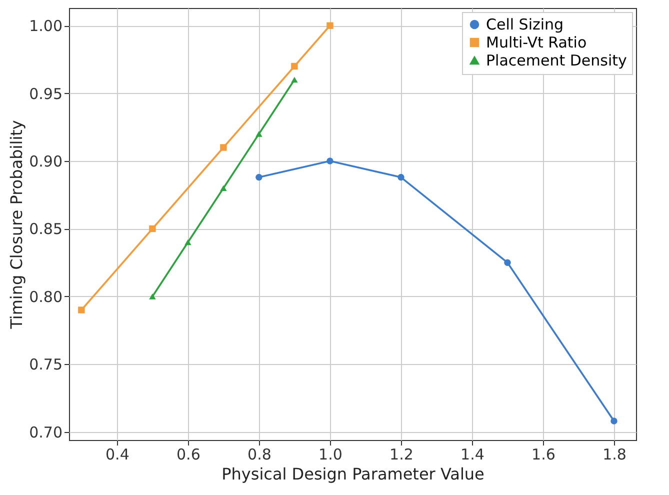 The width and height of the screenshot is (669, 495). Describe the element at coordinates (45, 26) in the screenshot. I see `y-tick-label: 1.00` at that location.